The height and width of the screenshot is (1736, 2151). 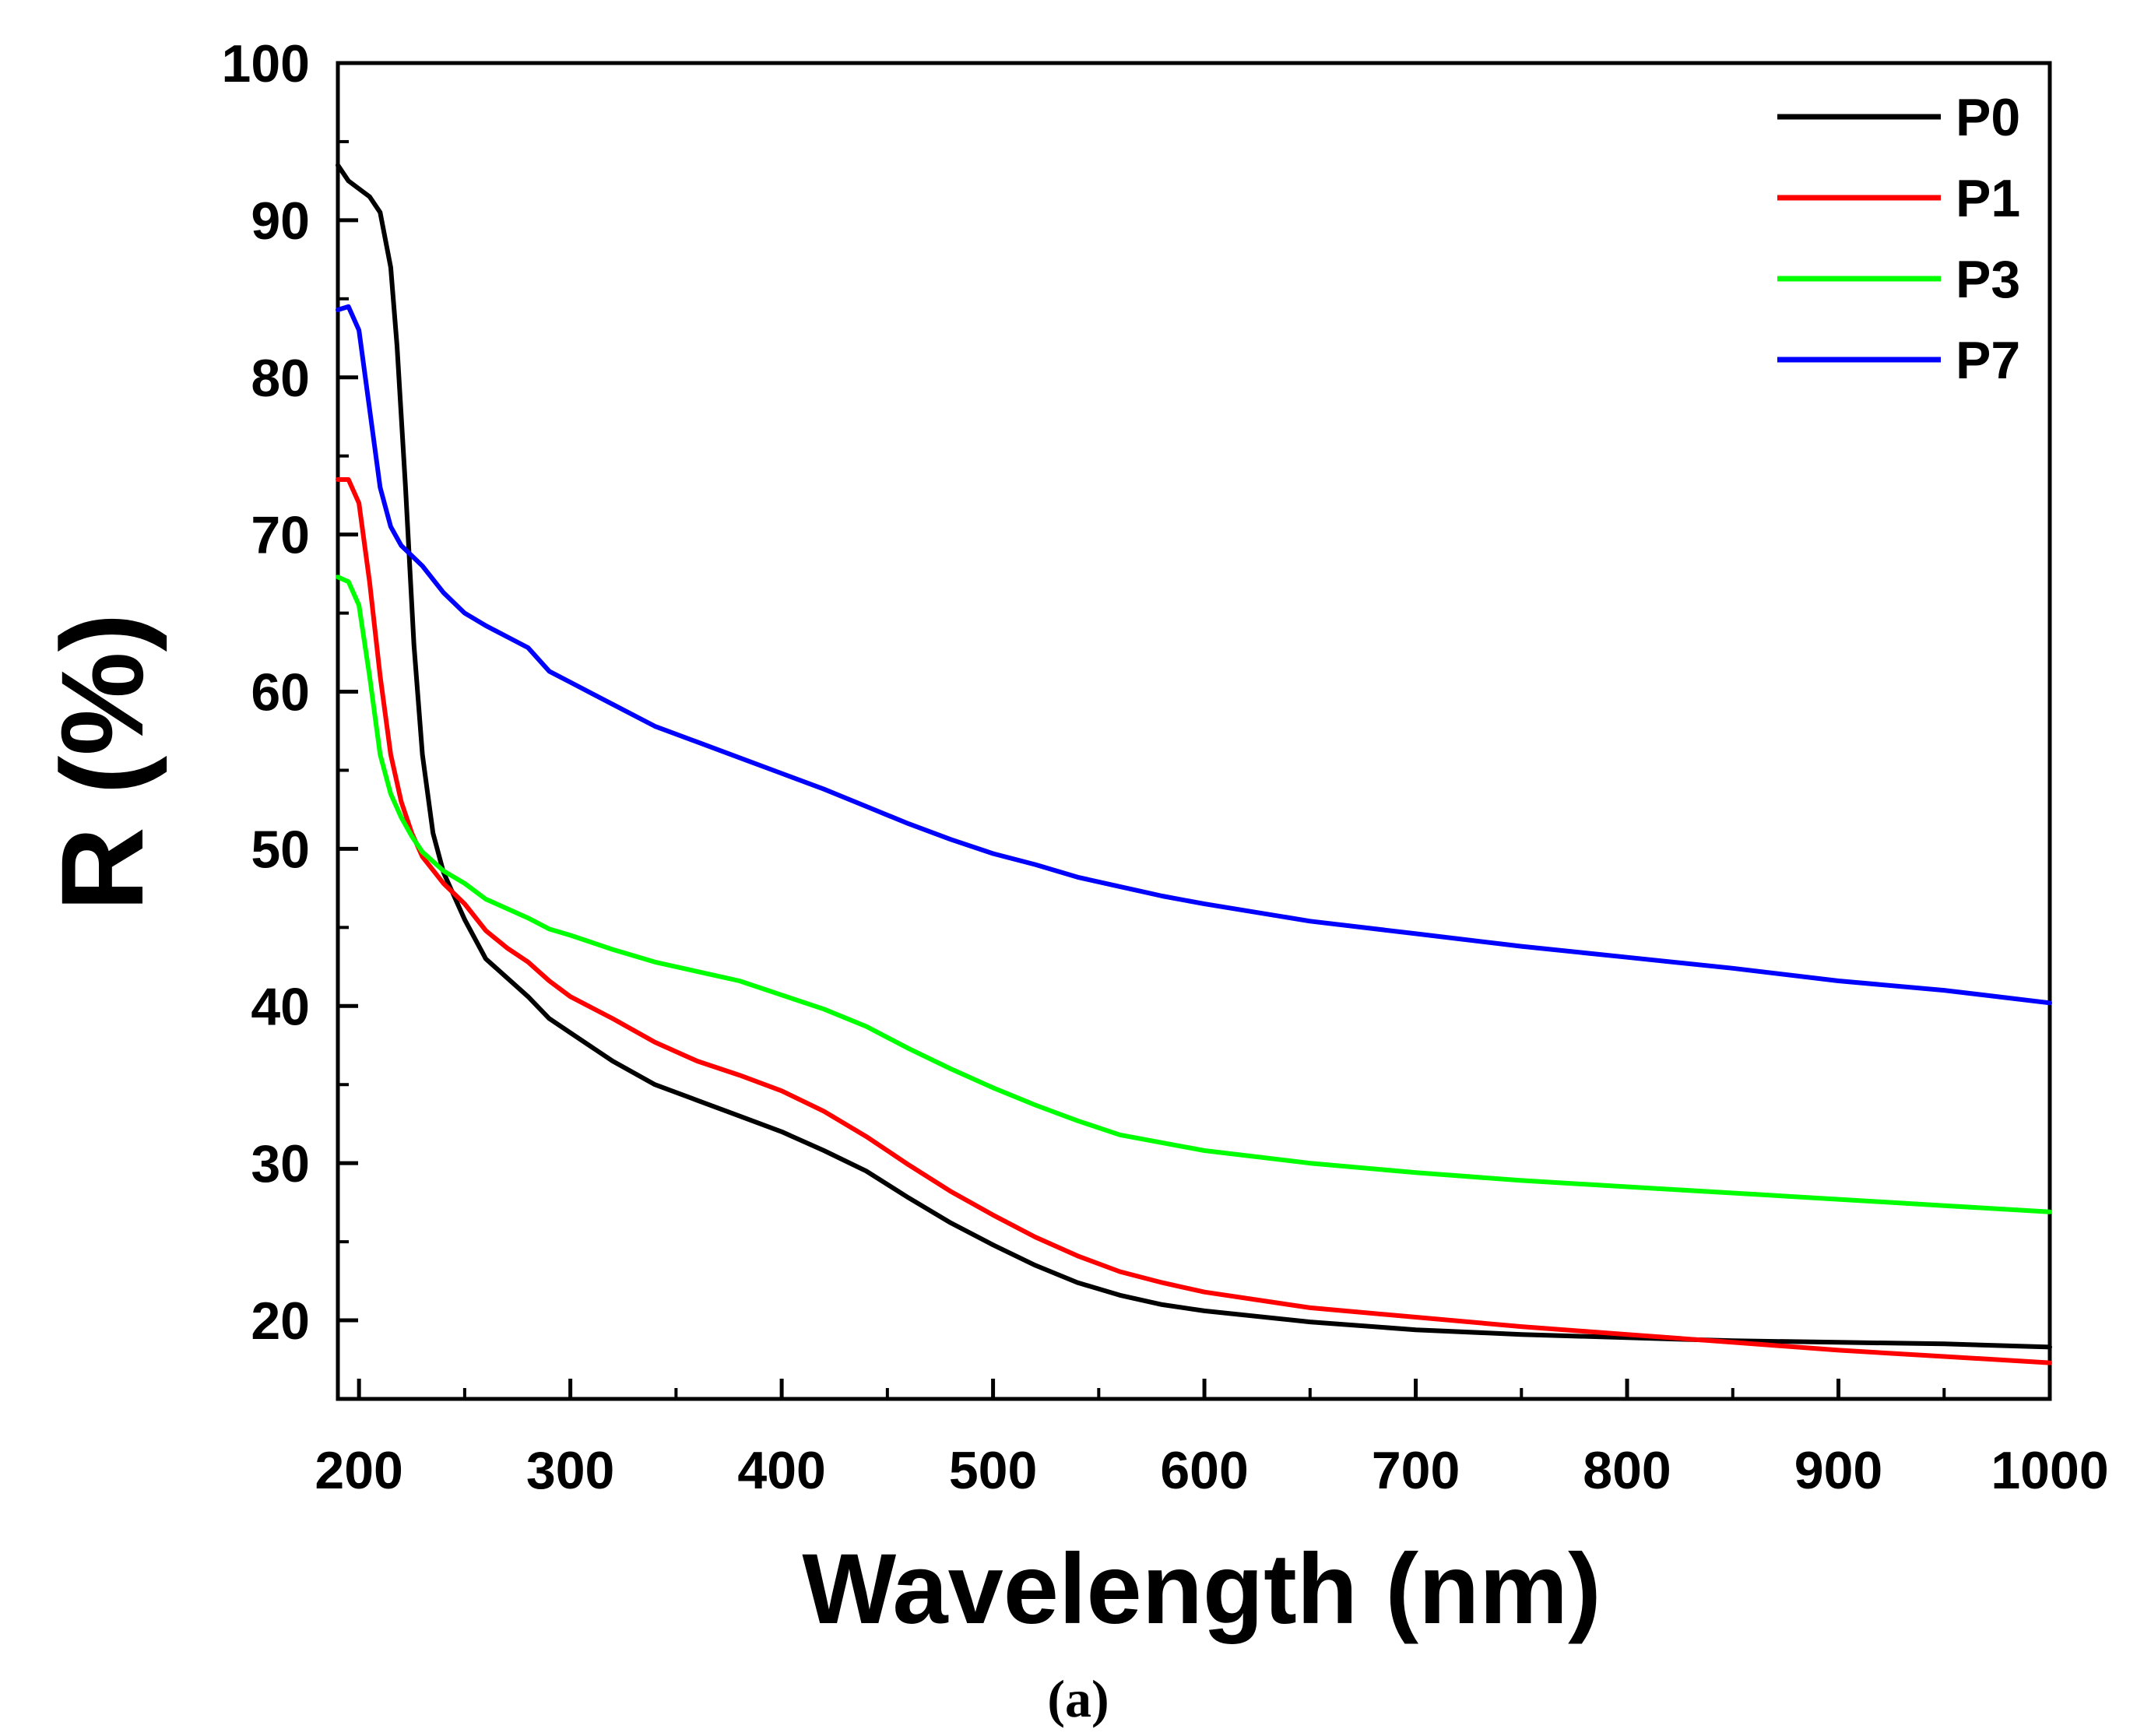 I want to click on x-tick-label: 500, so click(x=993, y=1470).